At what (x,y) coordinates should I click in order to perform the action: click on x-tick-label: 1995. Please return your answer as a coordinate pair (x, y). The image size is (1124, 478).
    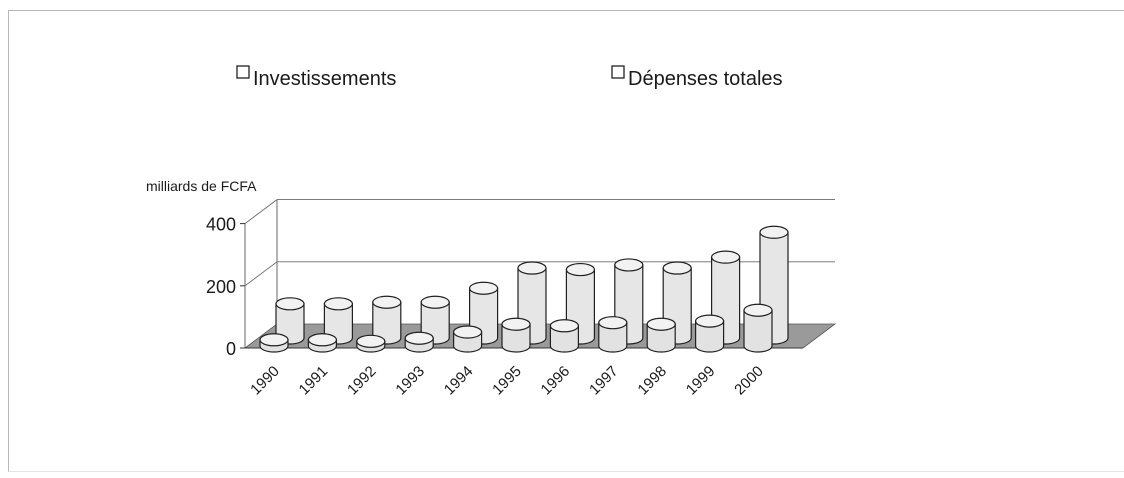
    Looking at the image, I should click on (507, 381).